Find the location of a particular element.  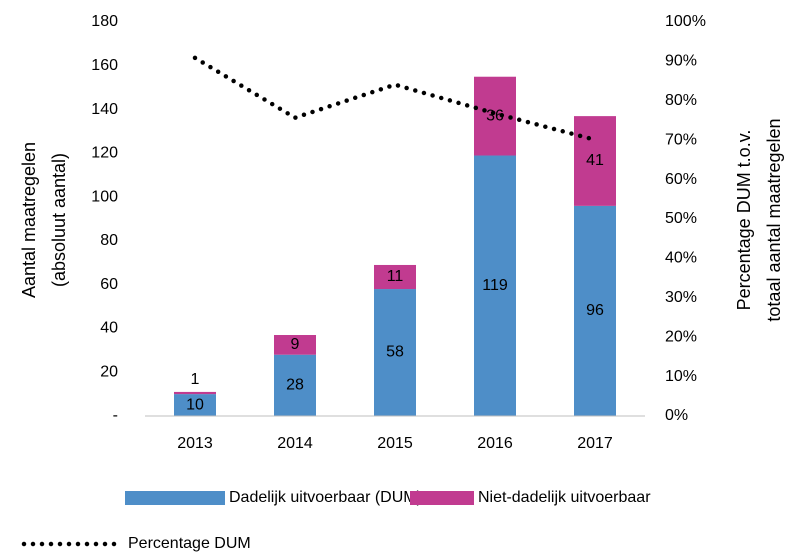

y2-tick-label: 10% is located at coordinates (681, 376).